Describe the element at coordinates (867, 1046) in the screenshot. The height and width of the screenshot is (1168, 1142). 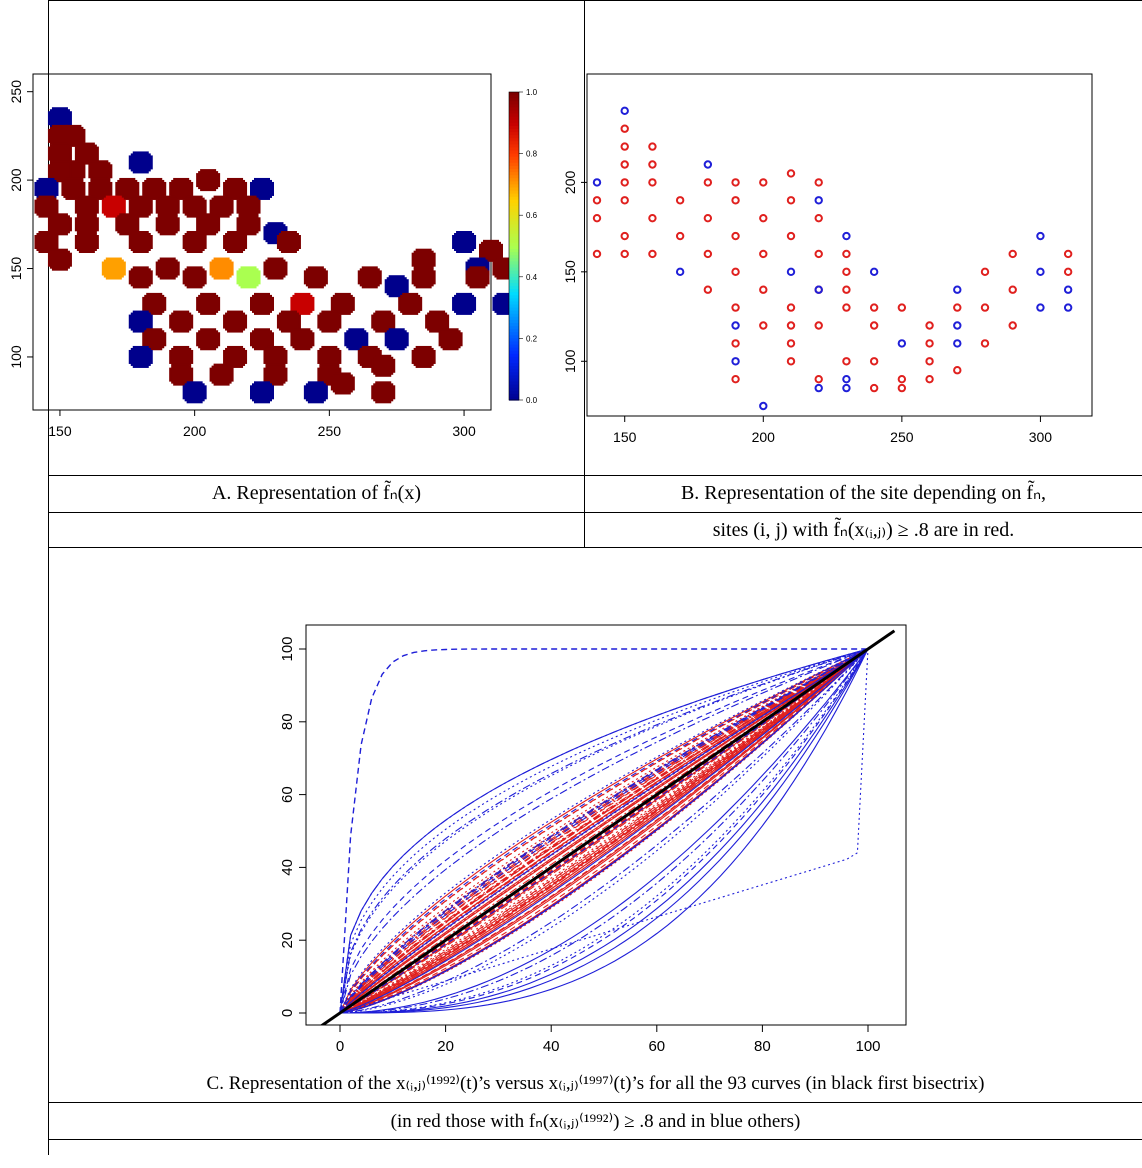
I see `x-tick-label: 100` at that location.